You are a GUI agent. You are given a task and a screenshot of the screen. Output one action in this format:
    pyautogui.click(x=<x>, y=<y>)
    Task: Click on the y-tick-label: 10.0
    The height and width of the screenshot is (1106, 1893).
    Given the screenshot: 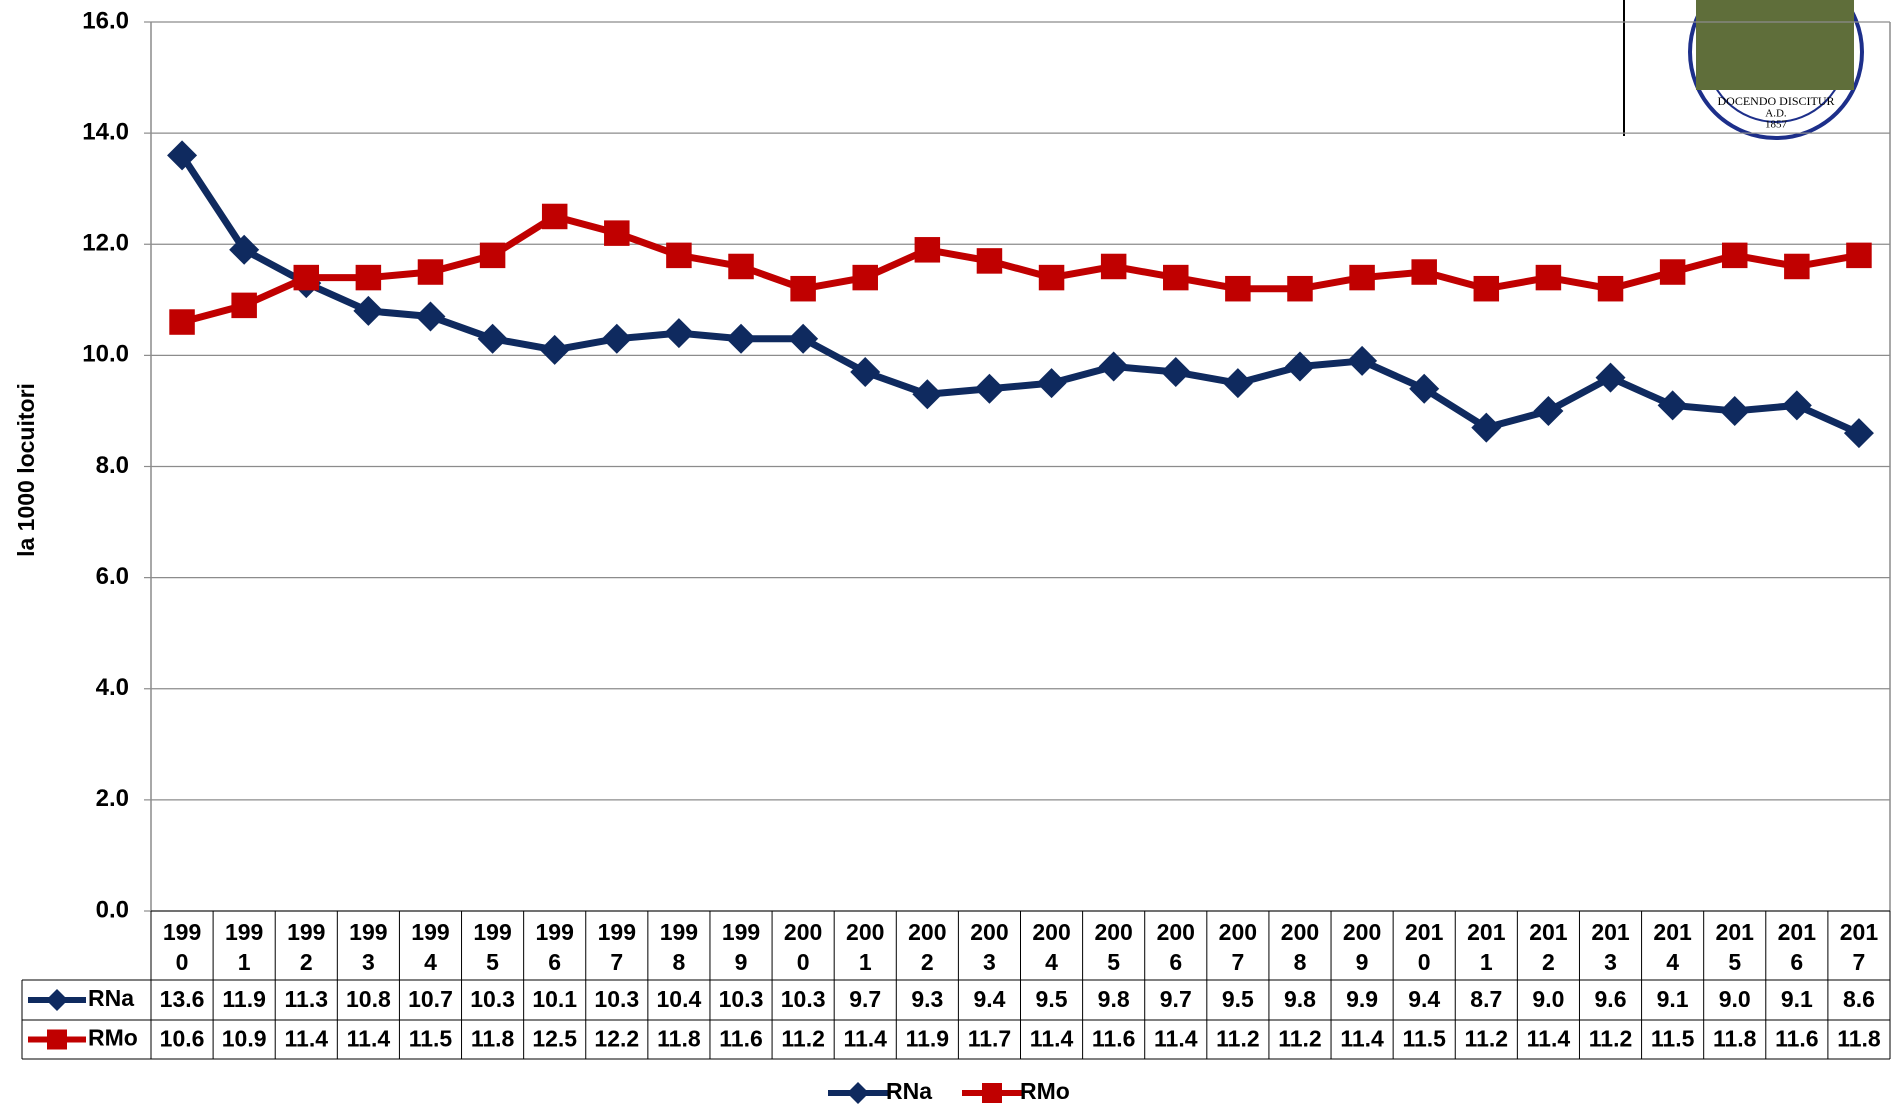 What is the action you would take?
    pyautogui.click(x=105, y=354)
    